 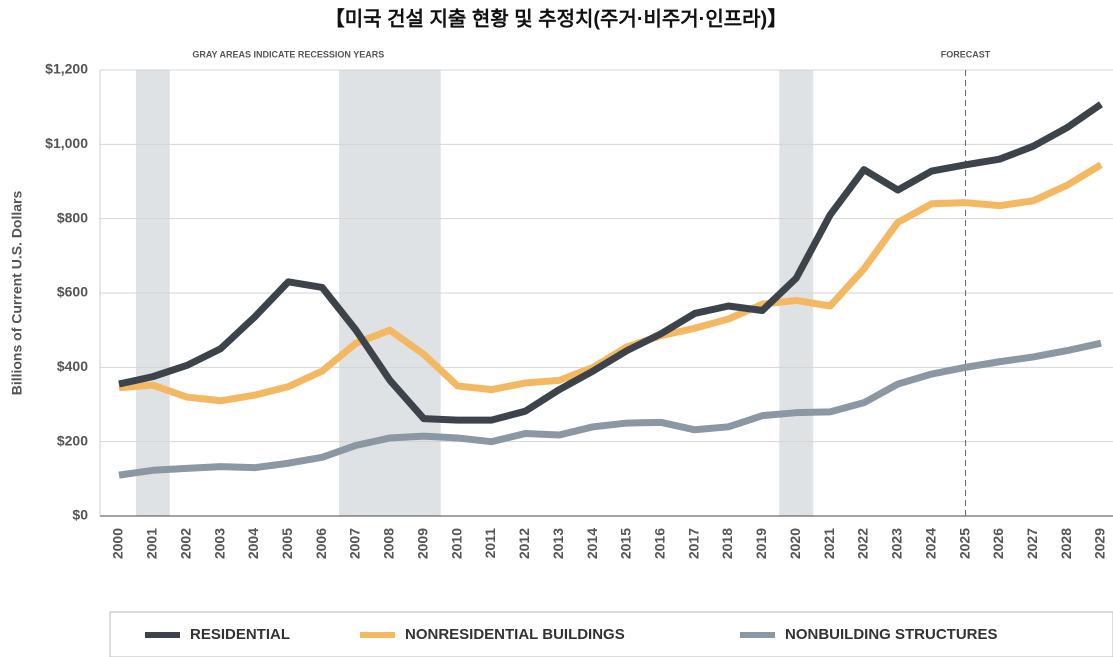 I want to click on x-tick-label: 2020, so click(x=795, y=543).